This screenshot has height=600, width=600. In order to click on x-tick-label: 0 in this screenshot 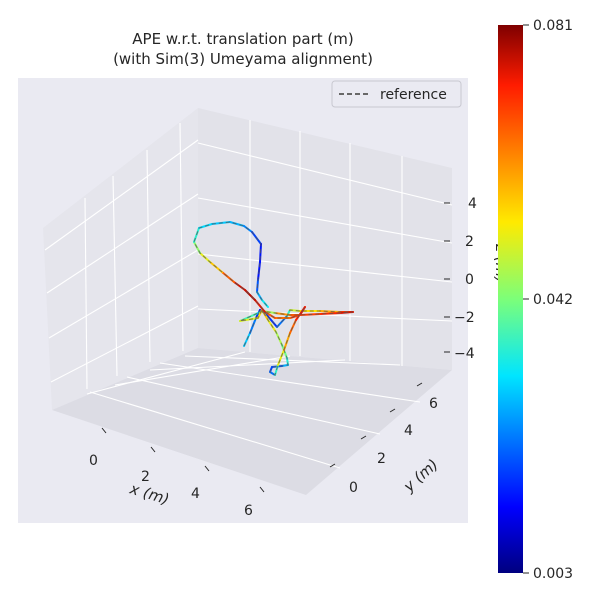, I will do `click(93, 461)`.